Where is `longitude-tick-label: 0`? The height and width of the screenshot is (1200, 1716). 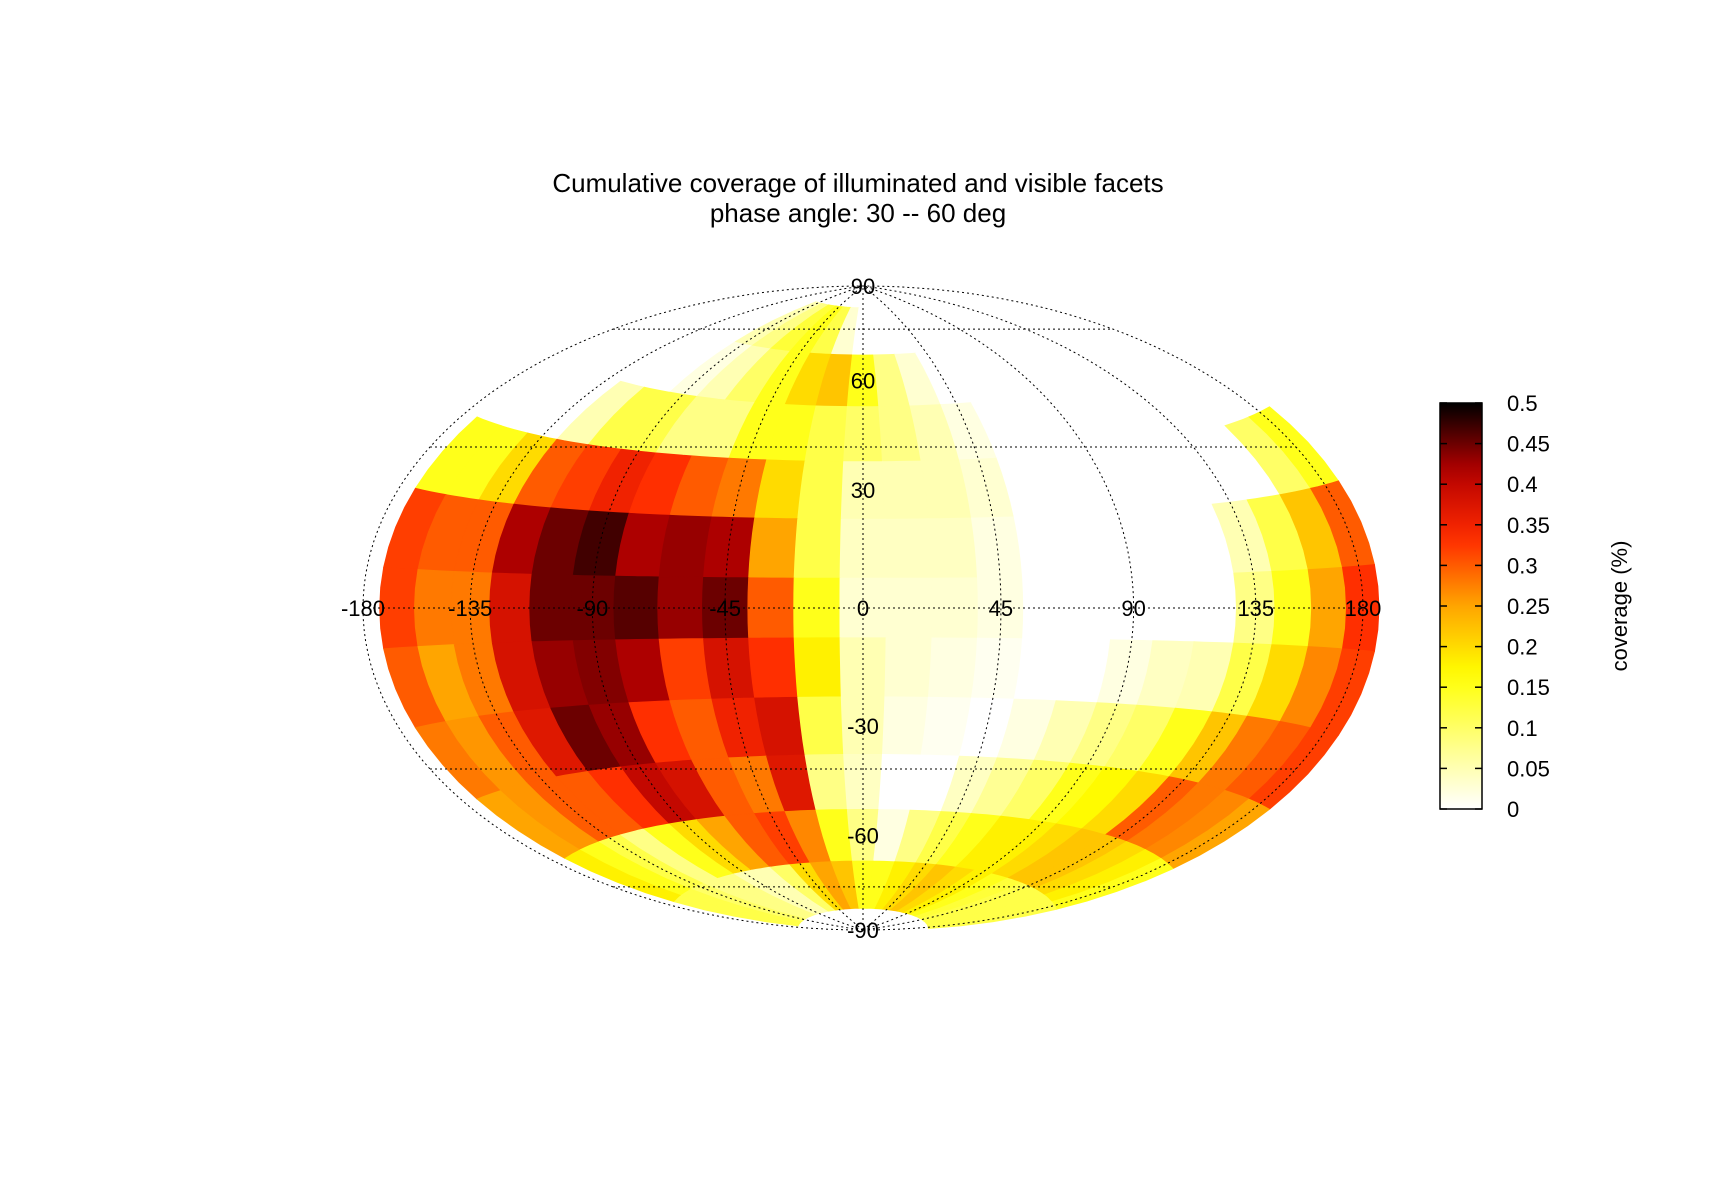
longitude-tick-label: 0 is located at coordinates (863, 608).